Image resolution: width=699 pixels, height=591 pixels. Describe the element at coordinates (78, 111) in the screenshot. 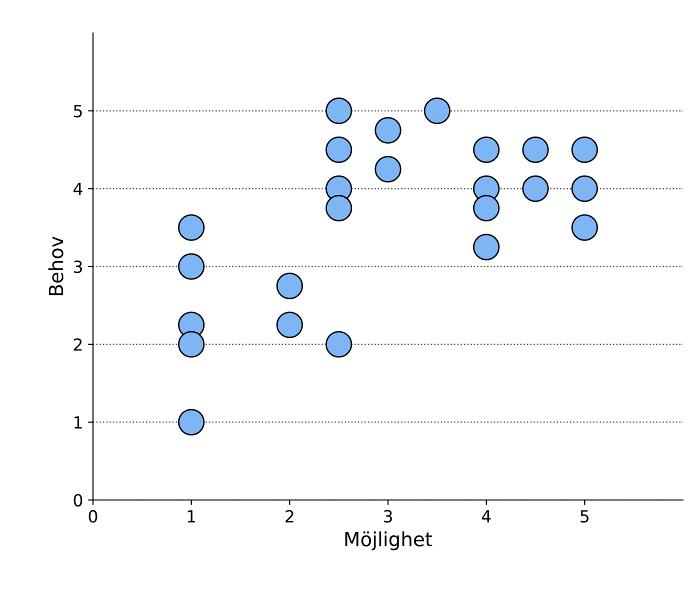

I see `y-tick-label: 5` at that location.